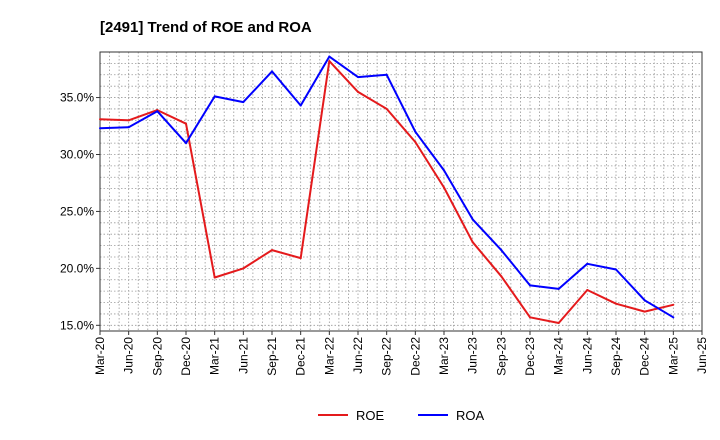 The height and width of the screenshot is (440, 720). Describe the element at coordinates (645, 356) in the screenshot. I see `x-tick-label: Dec-24` at that location.